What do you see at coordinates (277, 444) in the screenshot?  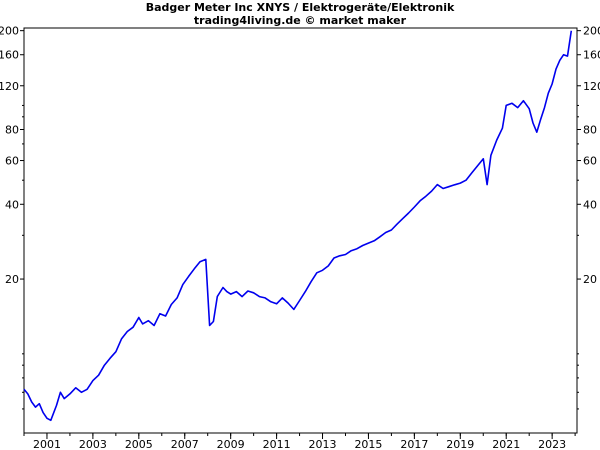 I see `x-tick-label: 2011` at bounding box center [277, 444].